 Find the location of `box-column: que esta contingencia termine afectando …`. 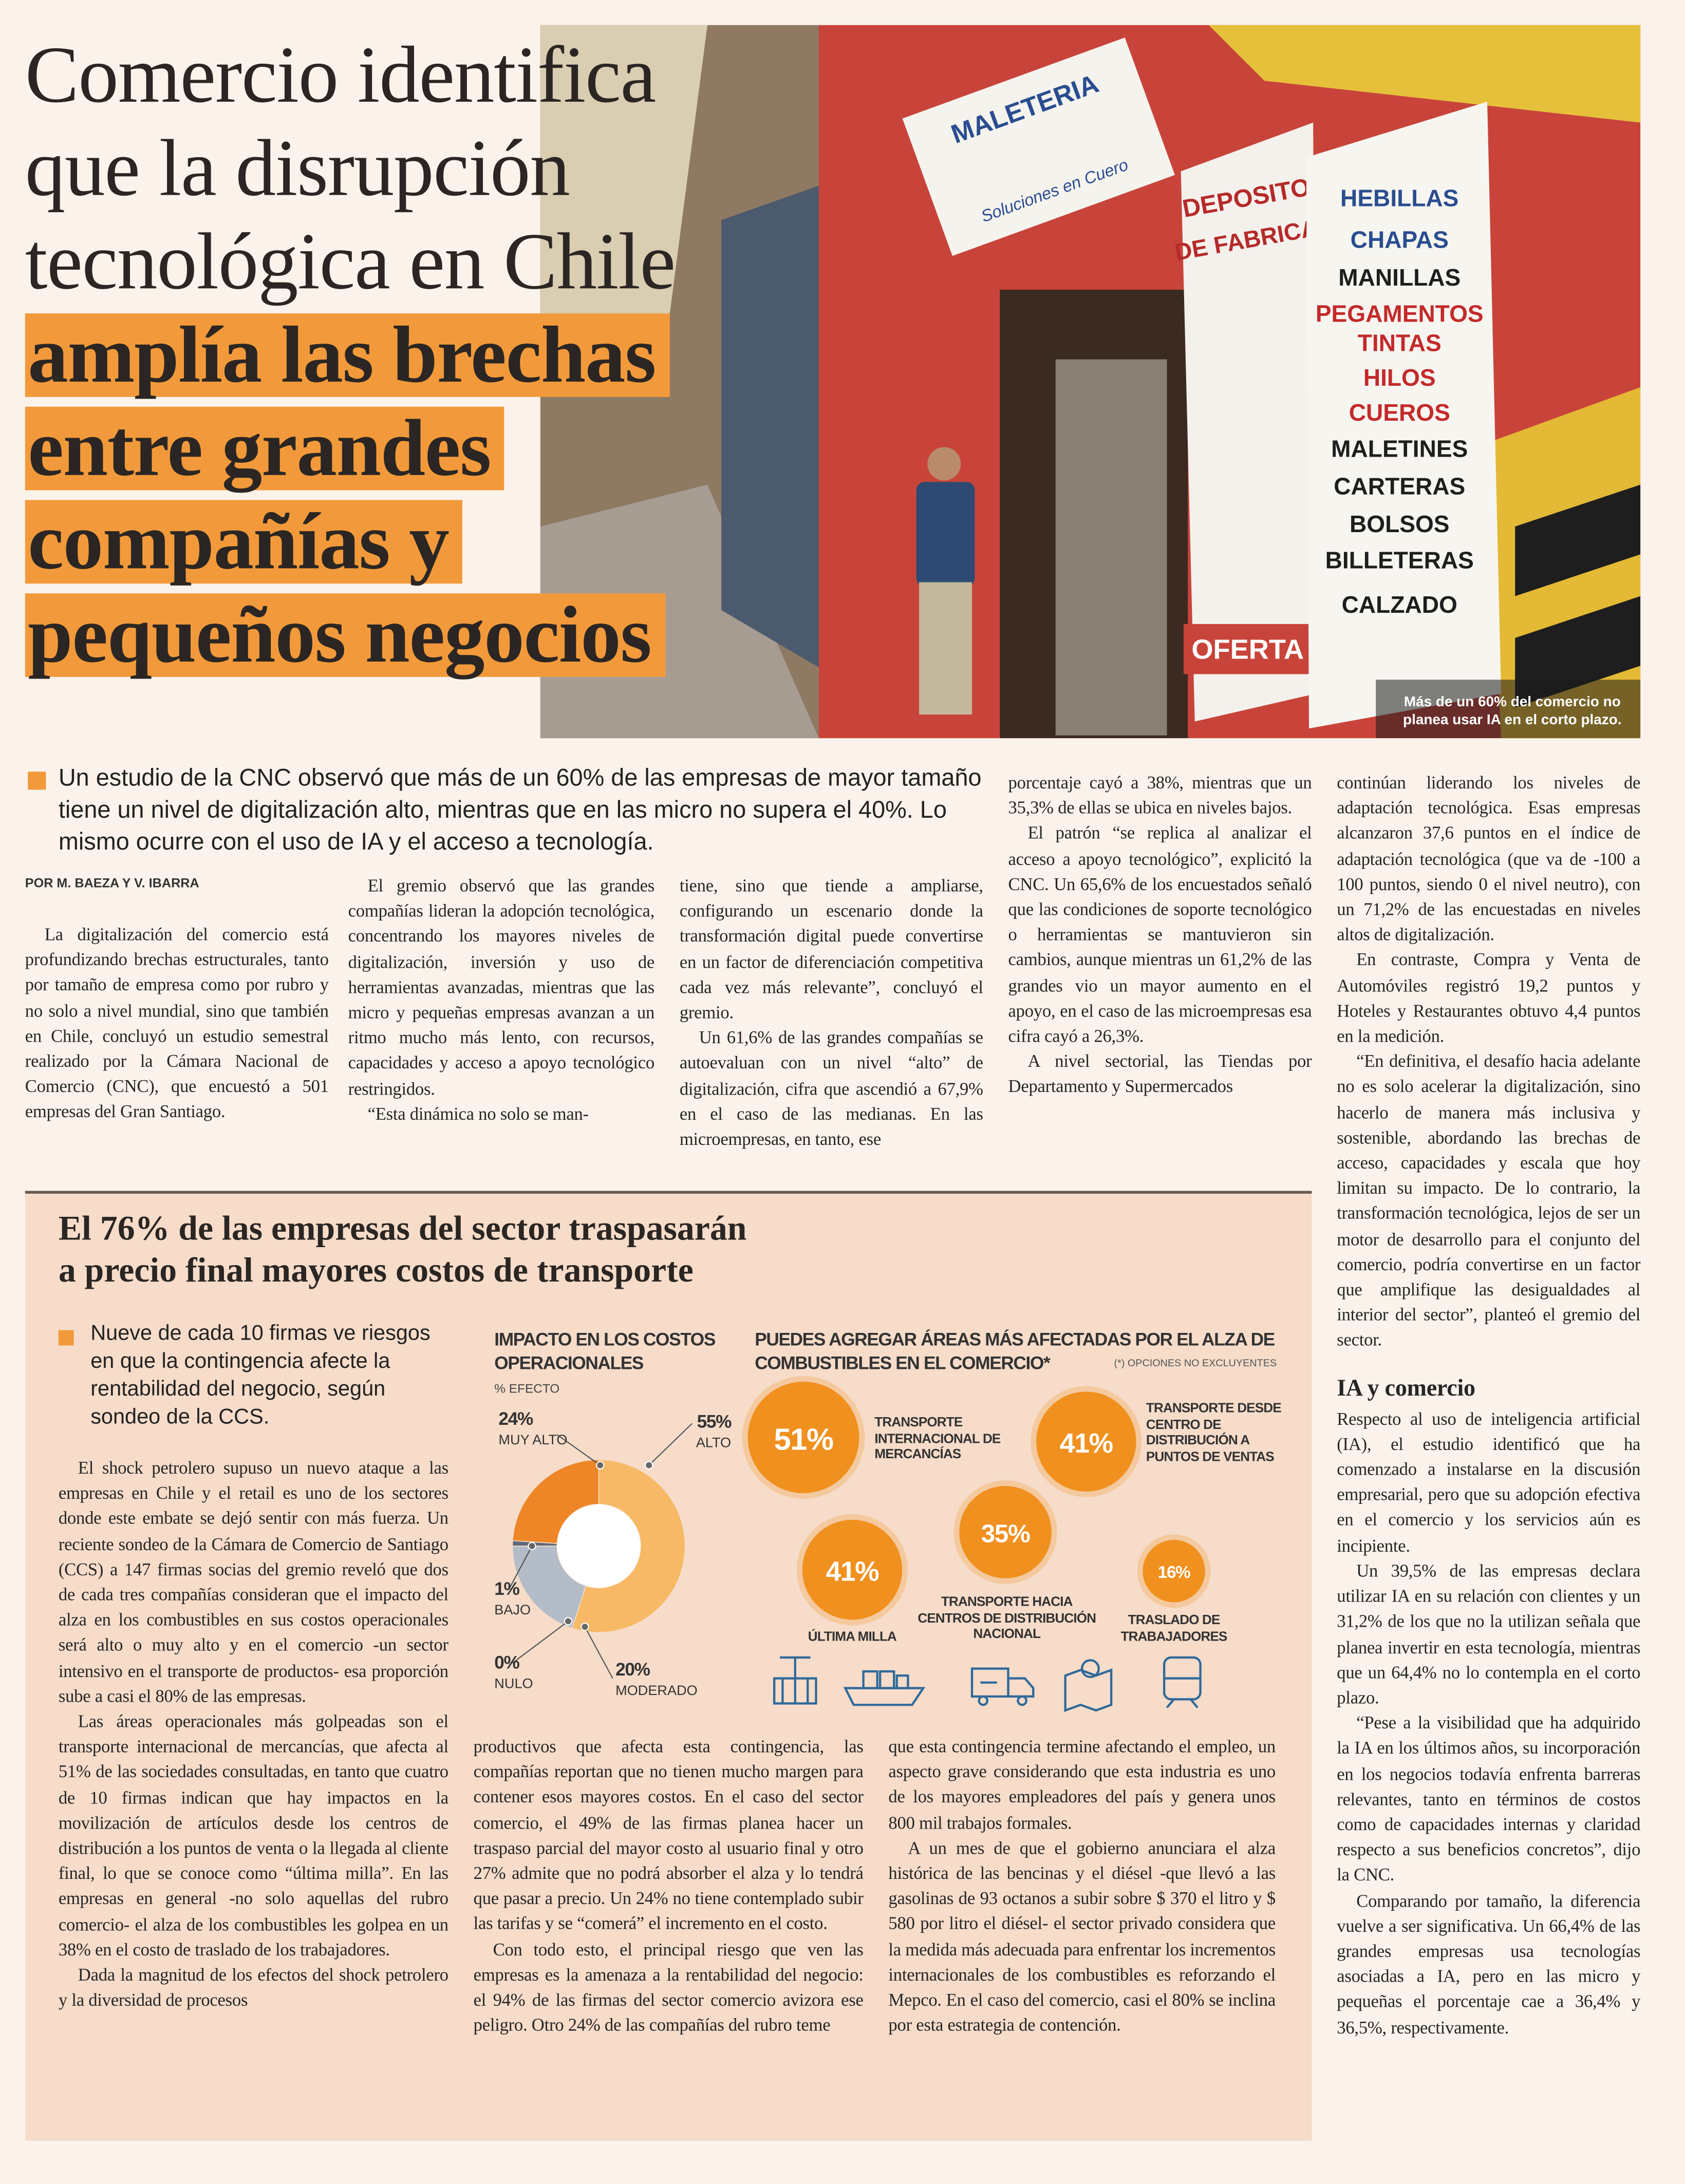

box-column: que esta contingencia termine afectando … is located at coordinates (1082, 1886).